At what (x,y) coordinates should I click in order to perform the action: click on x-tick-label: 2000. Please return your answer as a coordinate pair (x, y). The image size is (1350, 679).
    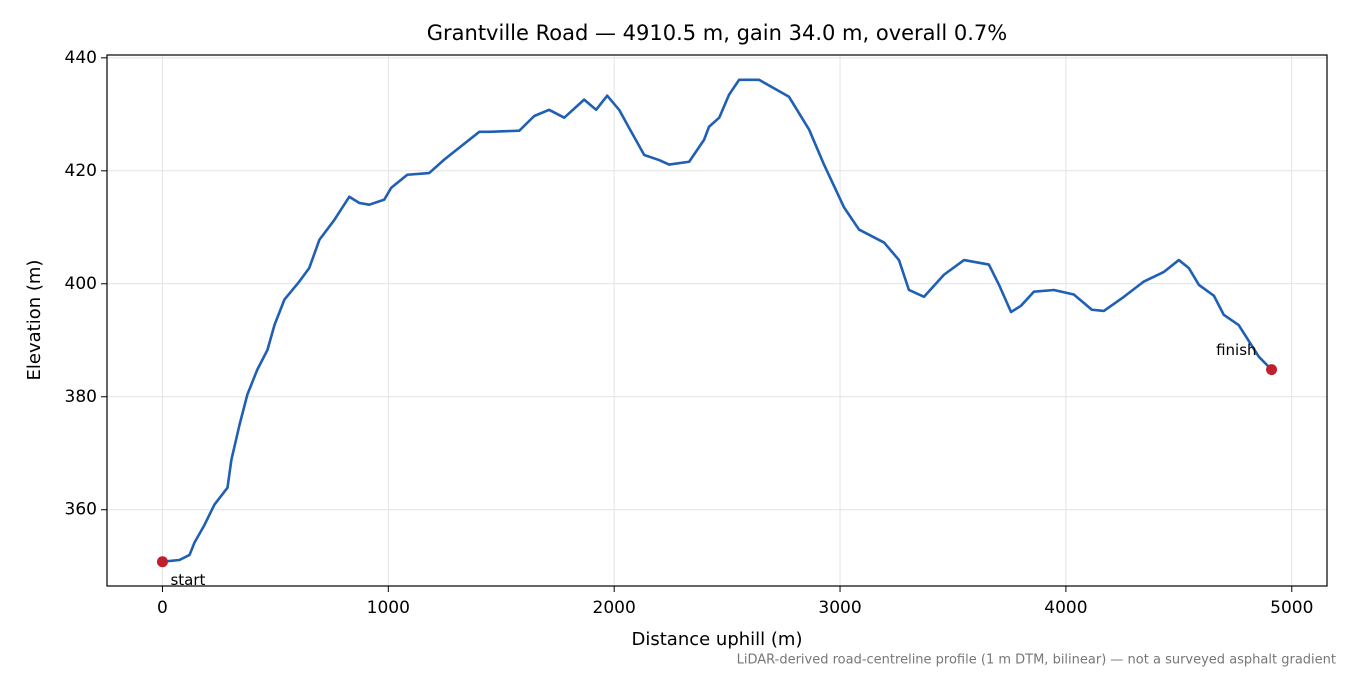
    Looking at the image, I should click on (614, 608).